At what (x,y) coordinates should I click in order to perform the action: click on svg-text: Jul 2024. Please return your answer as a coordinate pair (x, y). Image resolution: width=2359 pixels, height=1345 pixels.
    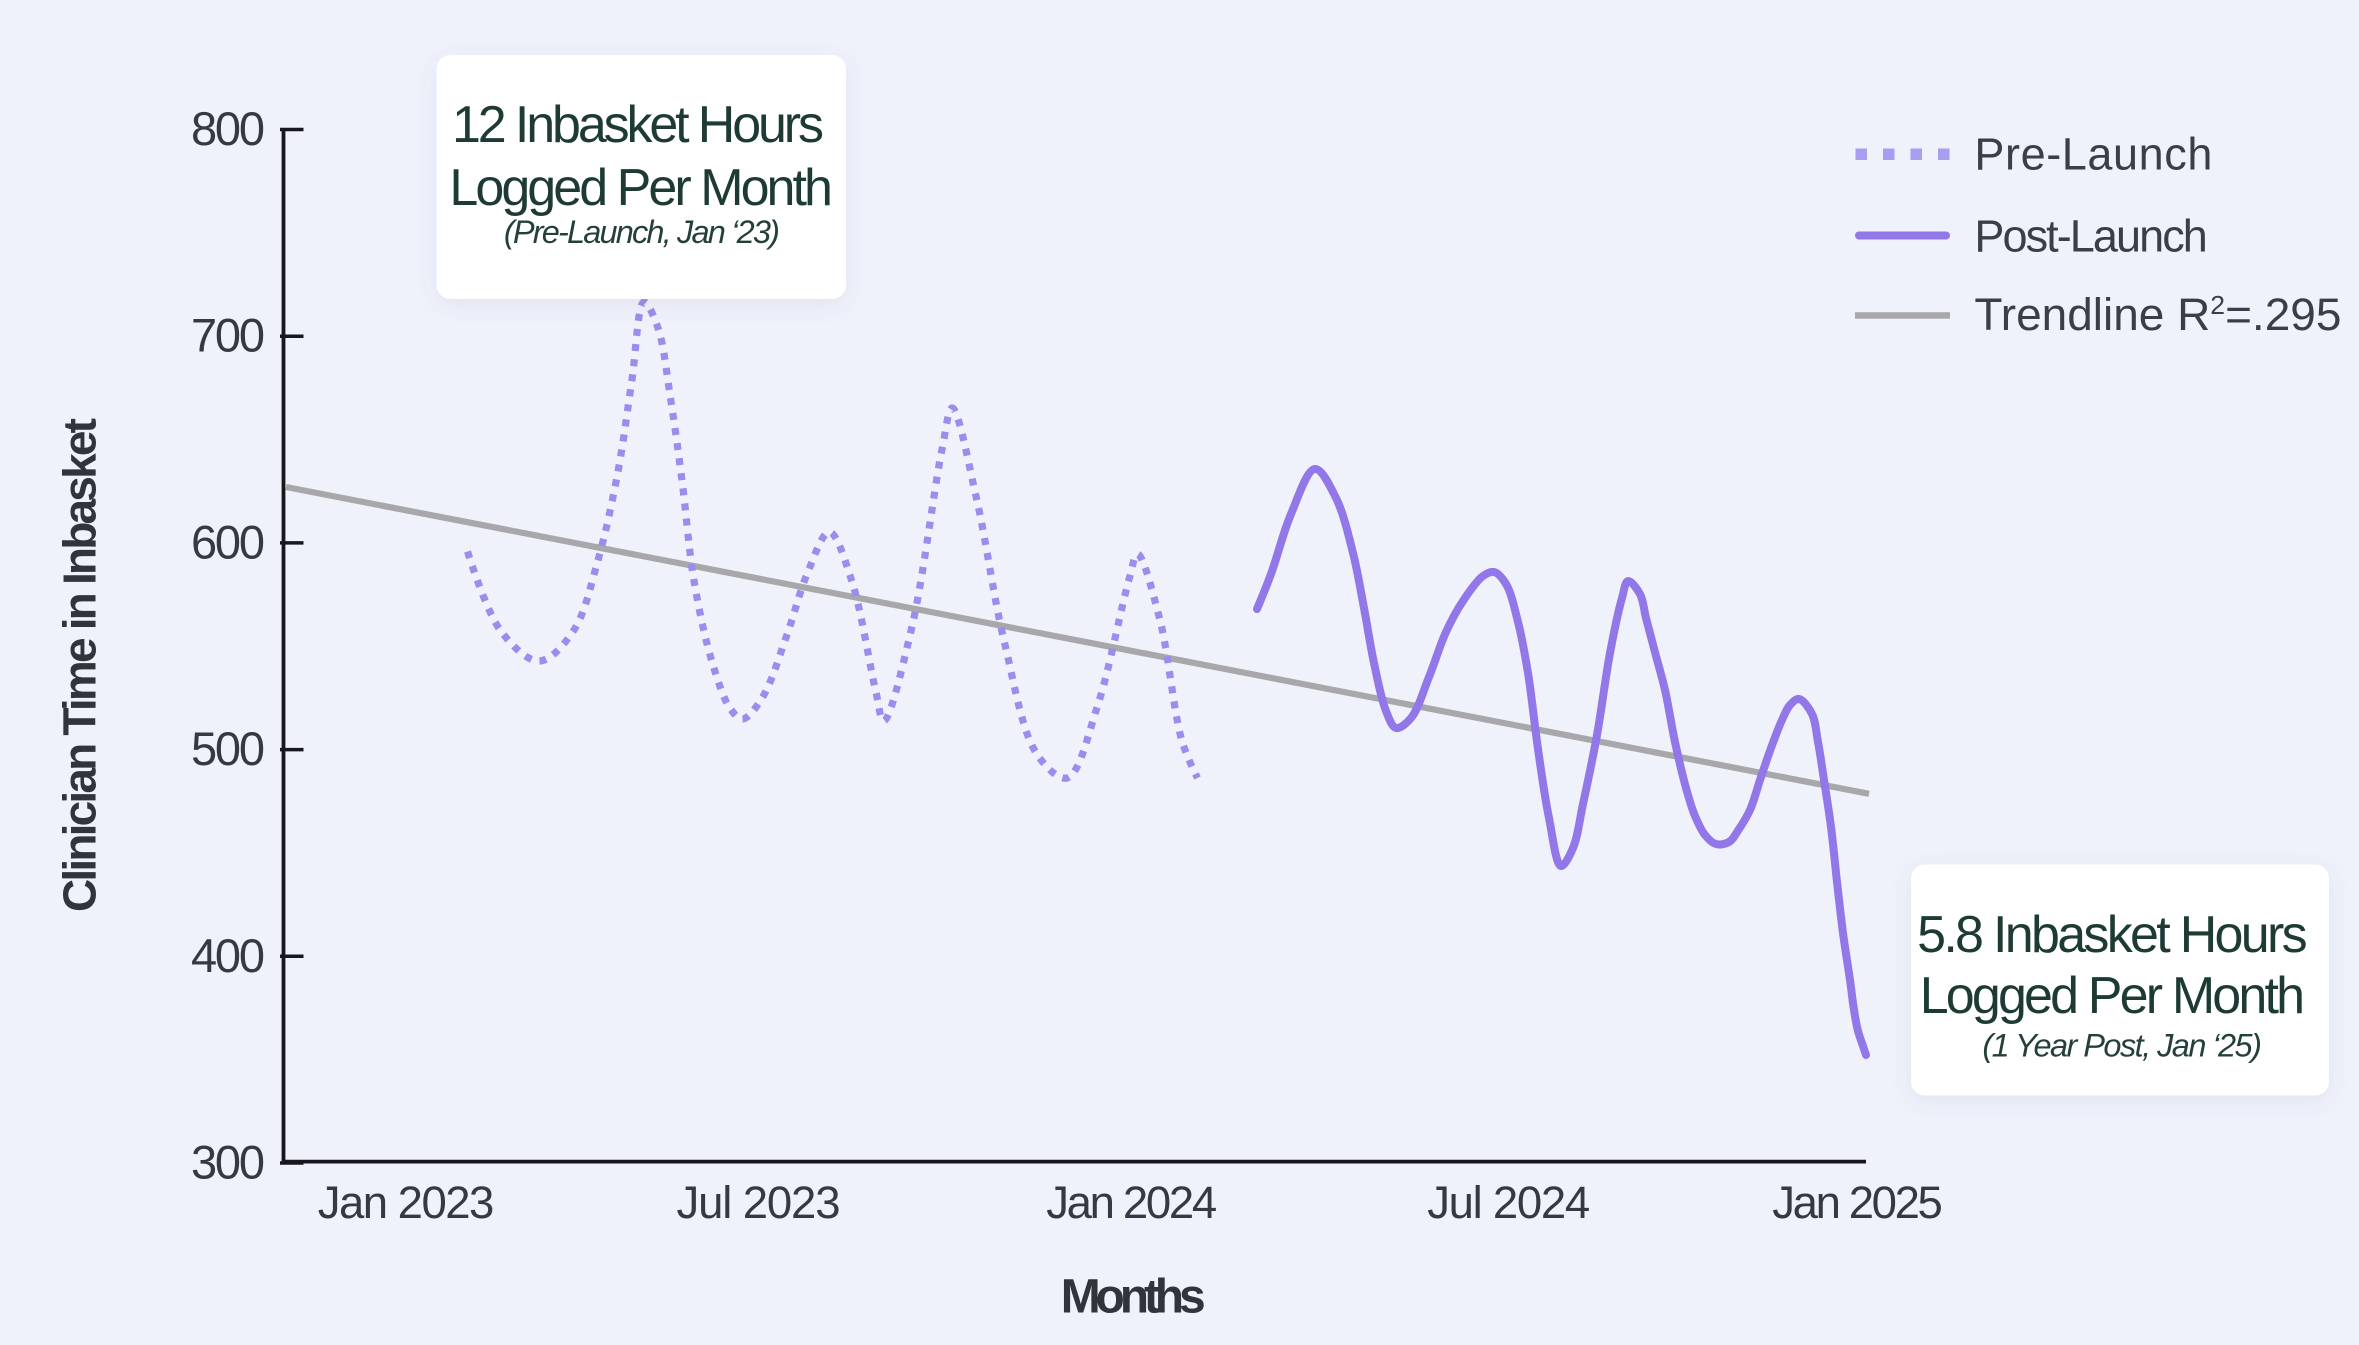
    Looking at the image, I should click on (1508, 1202).